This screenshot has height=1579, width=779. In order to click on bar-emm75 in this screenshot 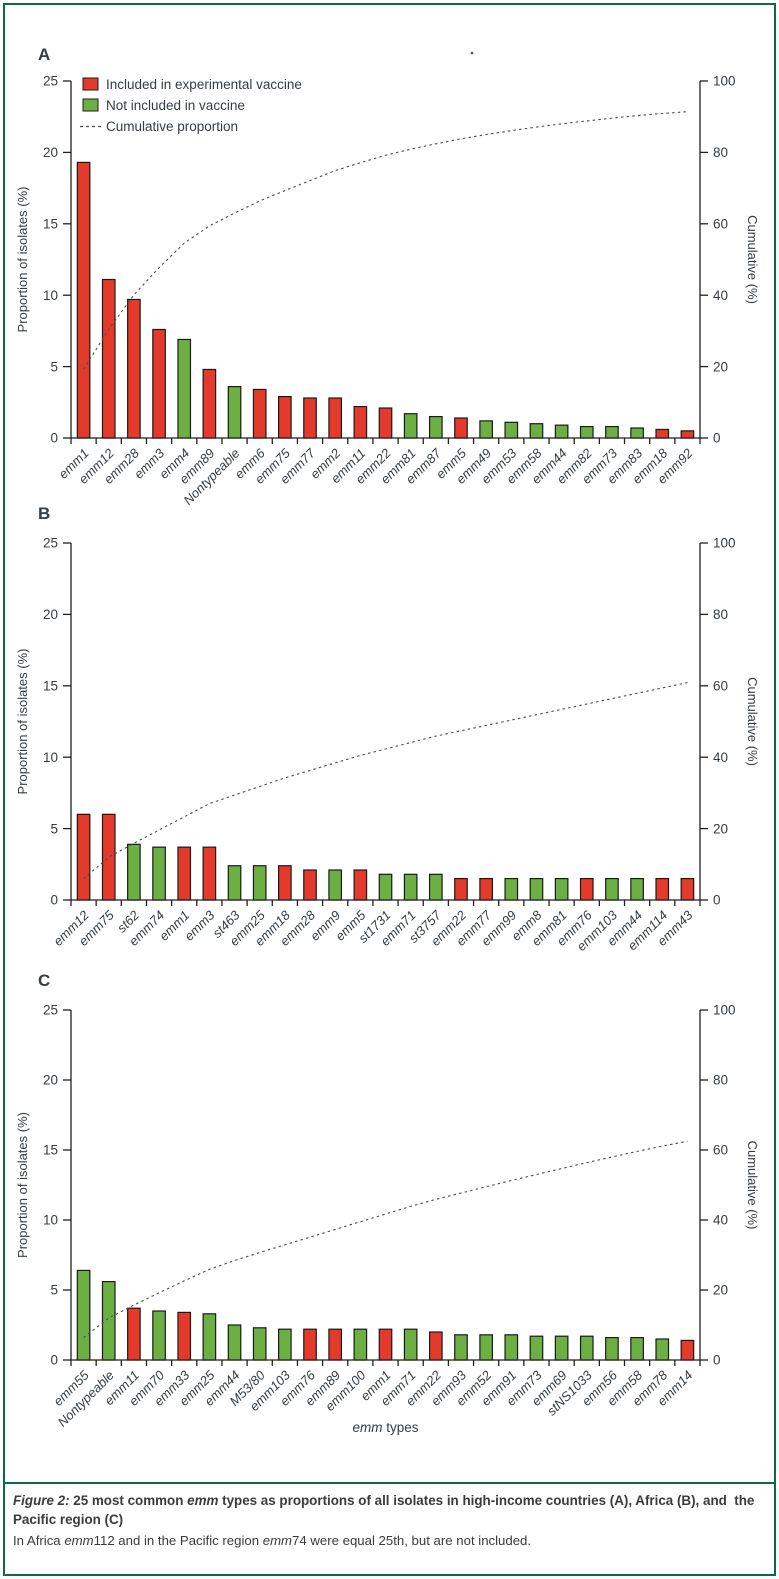, I will do `click(108, 857)`.